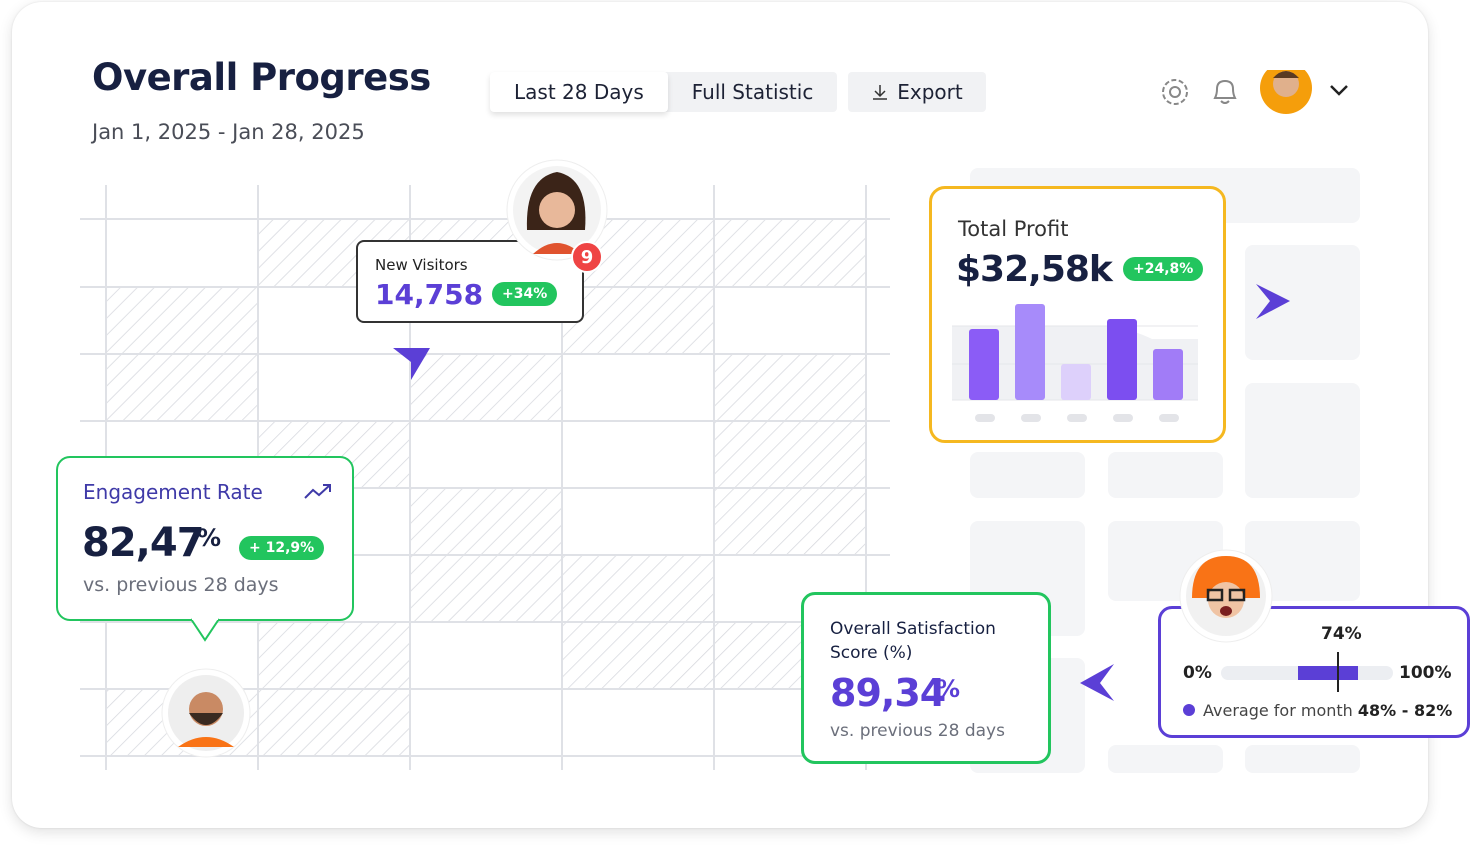 The height and width of the screenshot is (850, 1480). I want to click on gauge-marker, so click(1338, 672).